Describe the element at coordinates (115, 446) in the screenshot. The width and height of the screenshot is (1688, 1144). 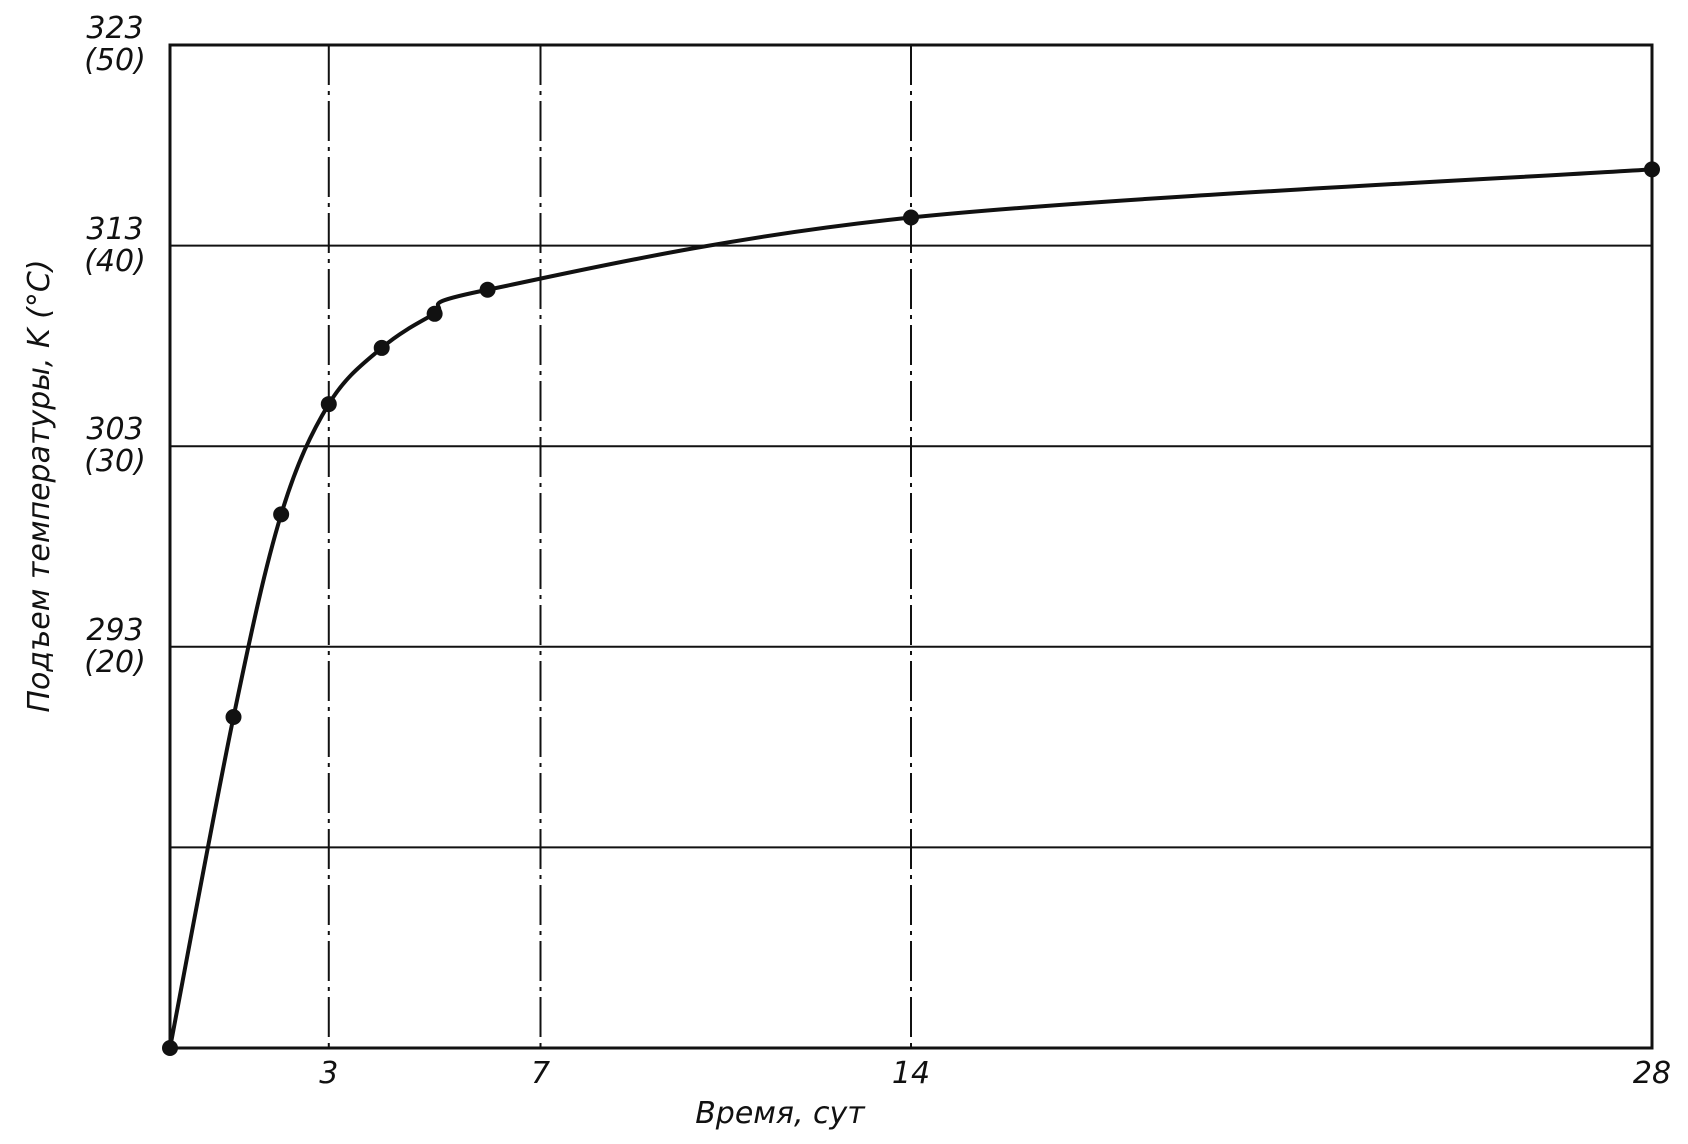
I see `y-tick-label: 303 (30)` at that location.